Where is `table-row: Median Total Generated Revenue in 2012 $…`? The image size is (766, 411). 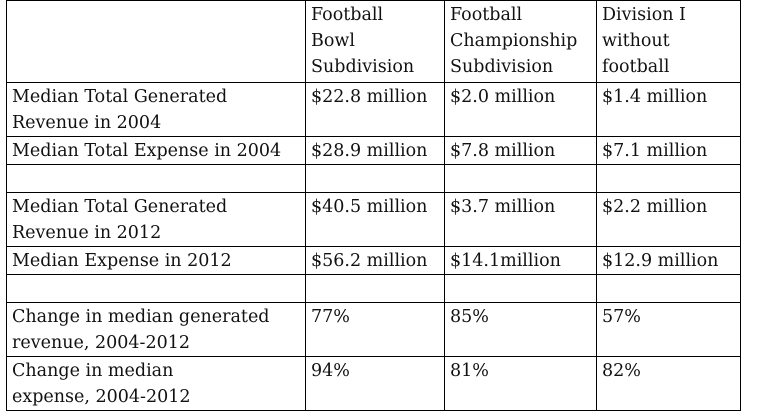
table-row: Median Total Generated Revenue in 2012 $… is located at coordinates (373, 219).